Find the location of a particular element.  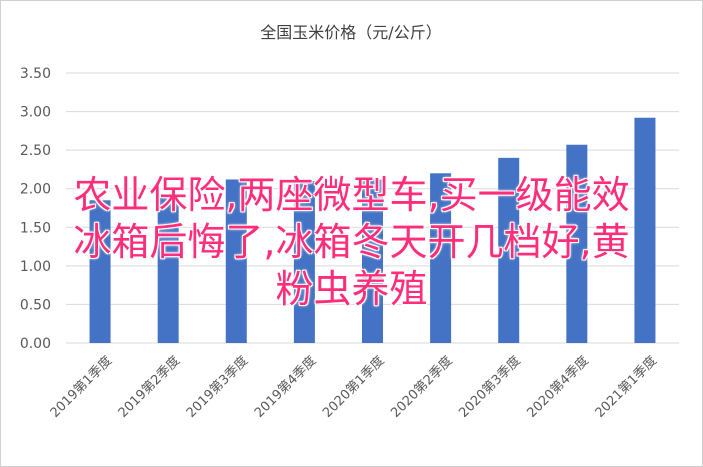

x-tick-label: 2020第4季度 is located at coordinates (558, 387).